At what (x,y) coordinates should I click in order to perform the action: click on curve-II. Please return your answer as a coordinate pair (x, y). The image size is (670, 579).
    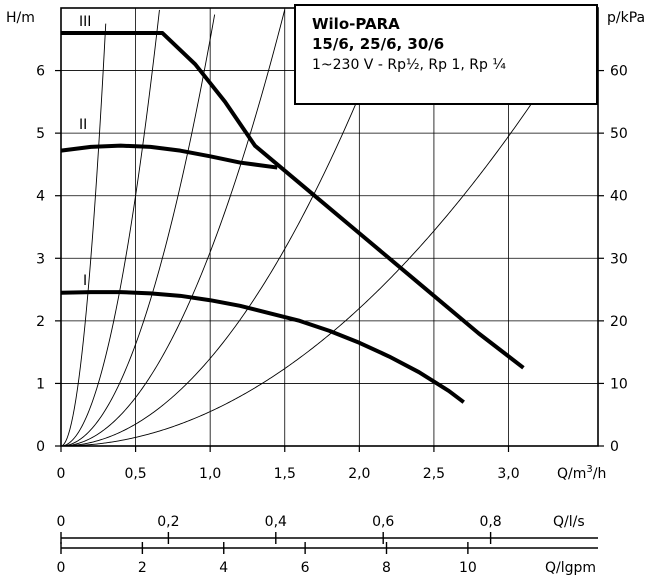
    Looking at the image, I should click on (169, 156).